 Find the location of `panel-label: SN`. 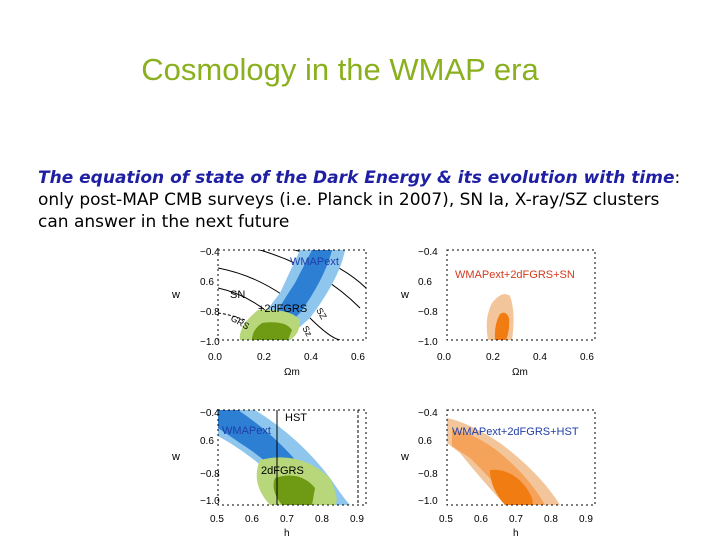

panel-label: SN is located at coordinates (237, 295).